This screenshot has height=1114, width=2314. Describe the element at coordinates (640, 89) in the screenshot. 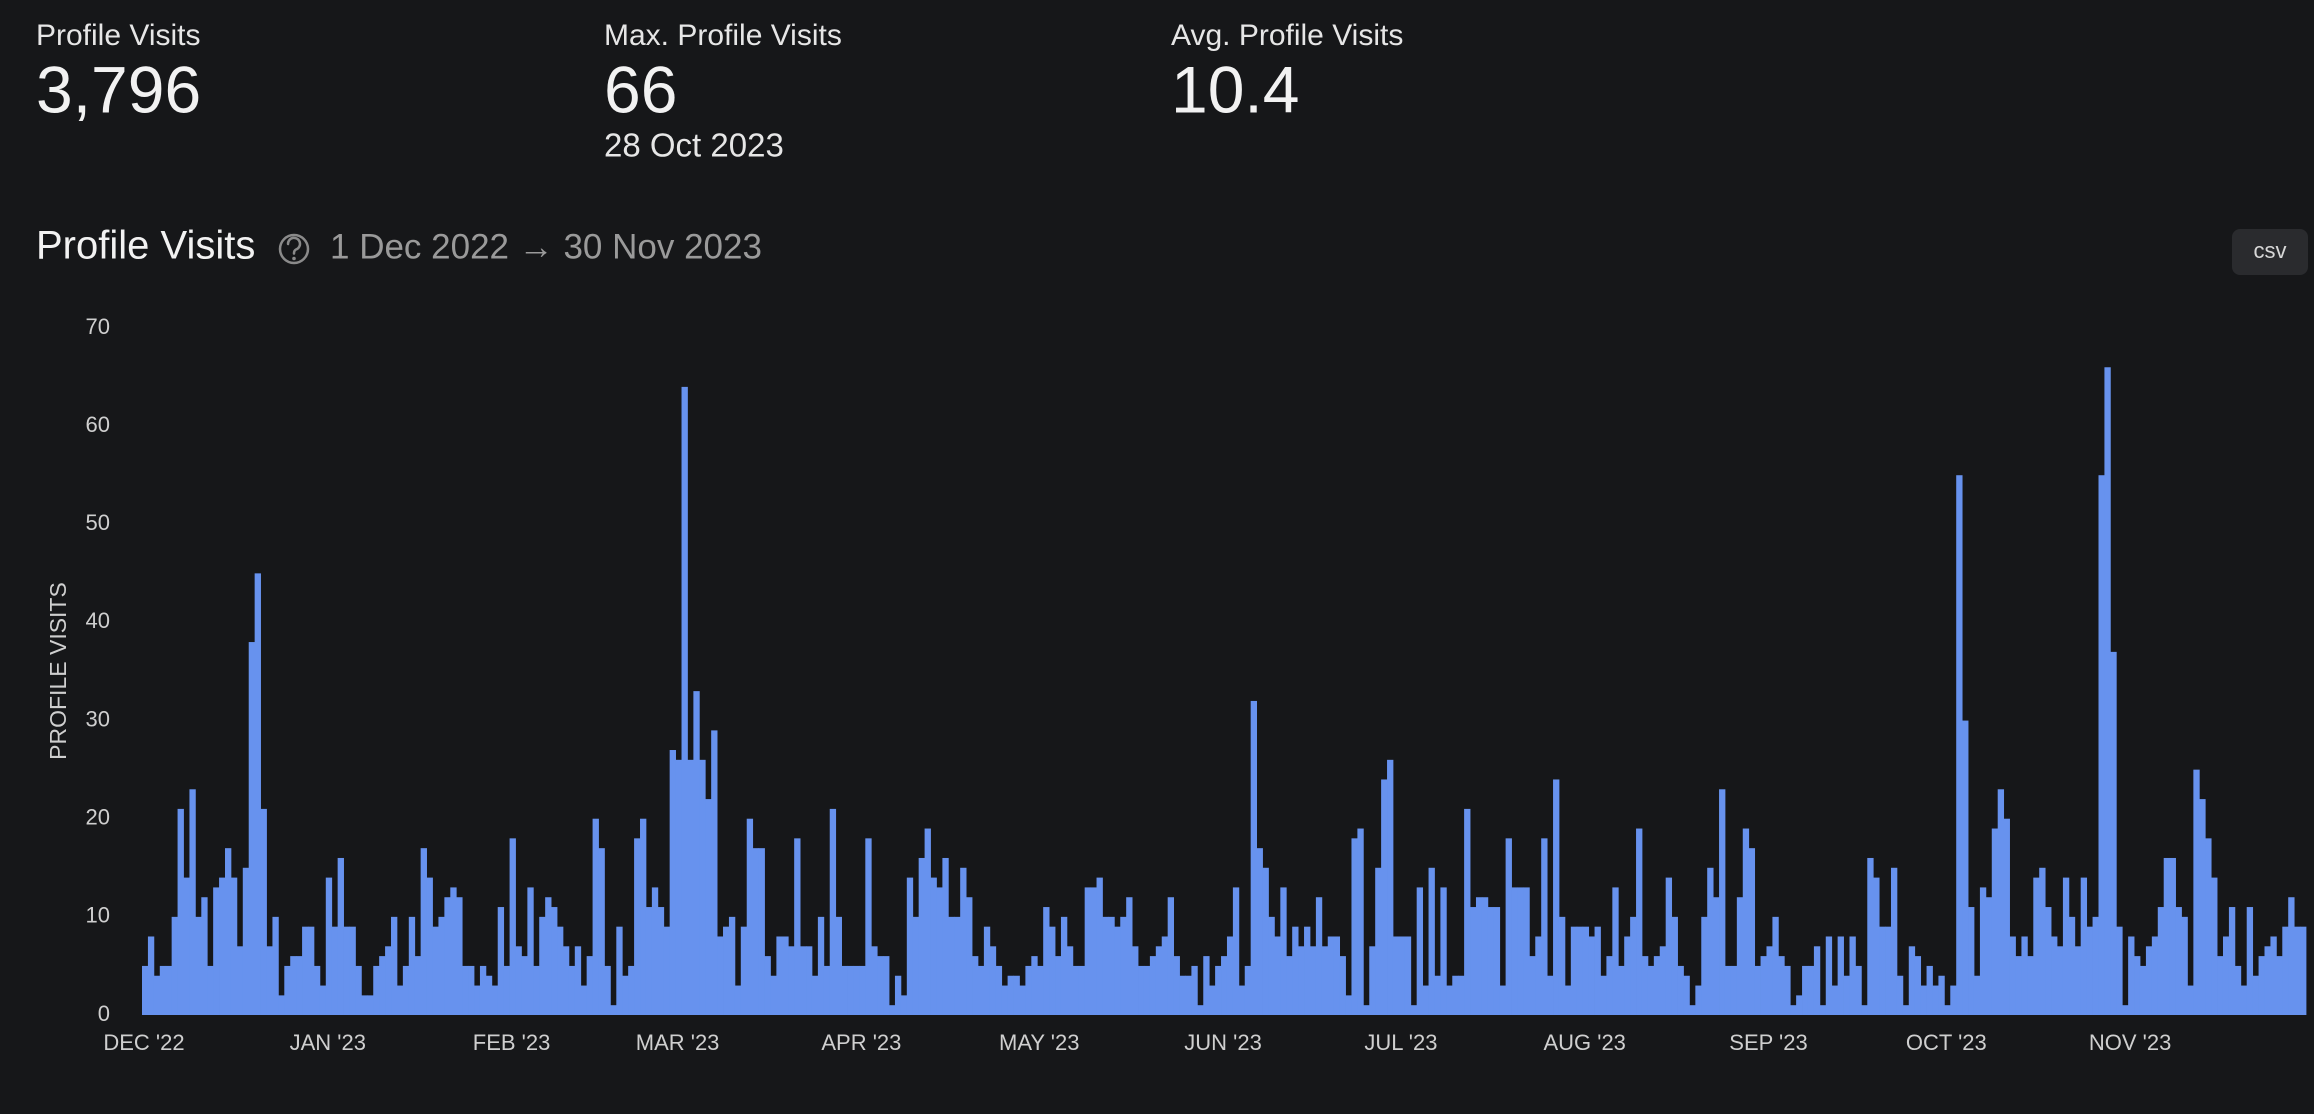

I see `stat-value: 66` at that location.